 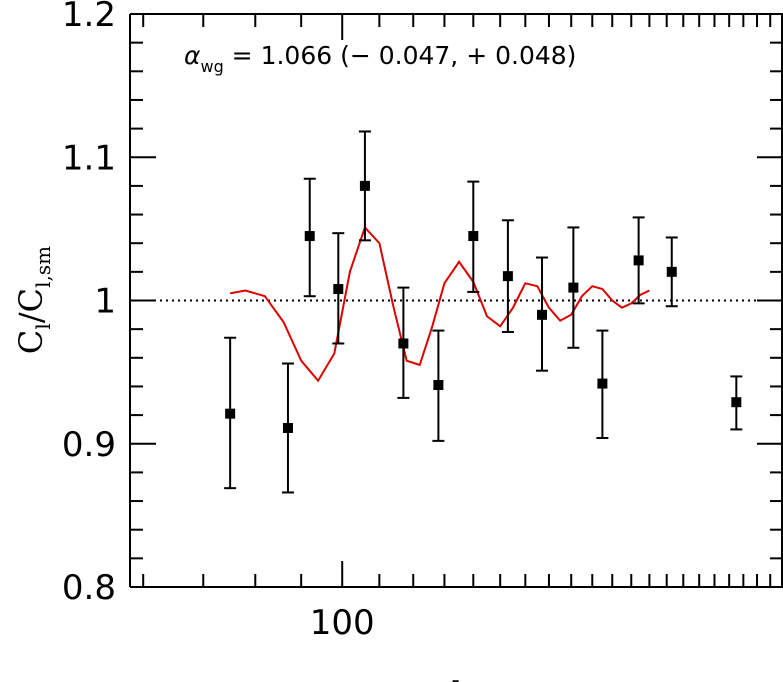 I want to click on annotation-subscript: wg, so click(x=211, y=66).